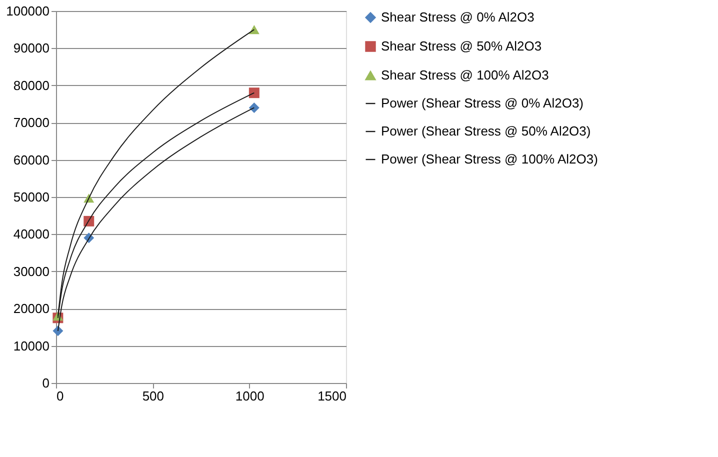  What do you see at coordinates (489, 159) in the screenshot?
I see `legend-label: Power (Shear Stress @ 100% Al2O3)` at bounding box center [489, 159].